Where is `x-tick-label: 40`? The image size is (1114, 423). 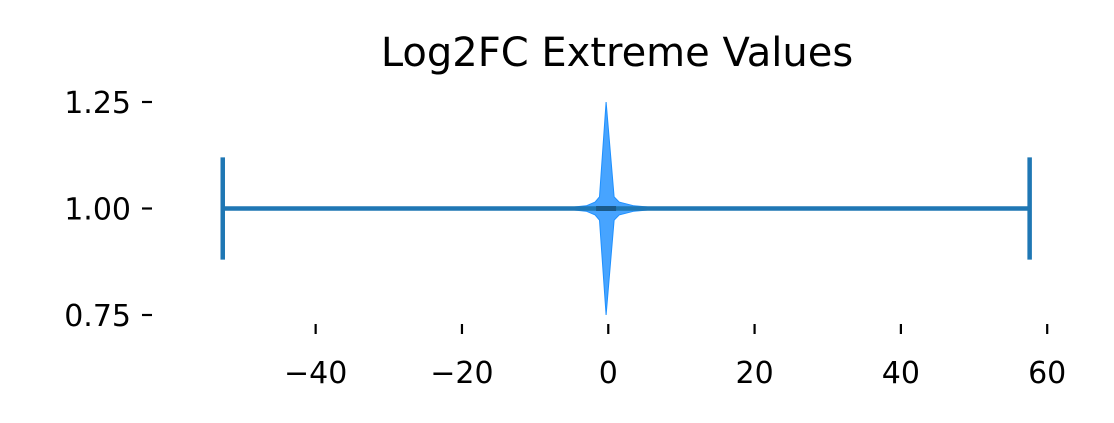
x-tick-label: 40 is located at coordinates (901, 373).